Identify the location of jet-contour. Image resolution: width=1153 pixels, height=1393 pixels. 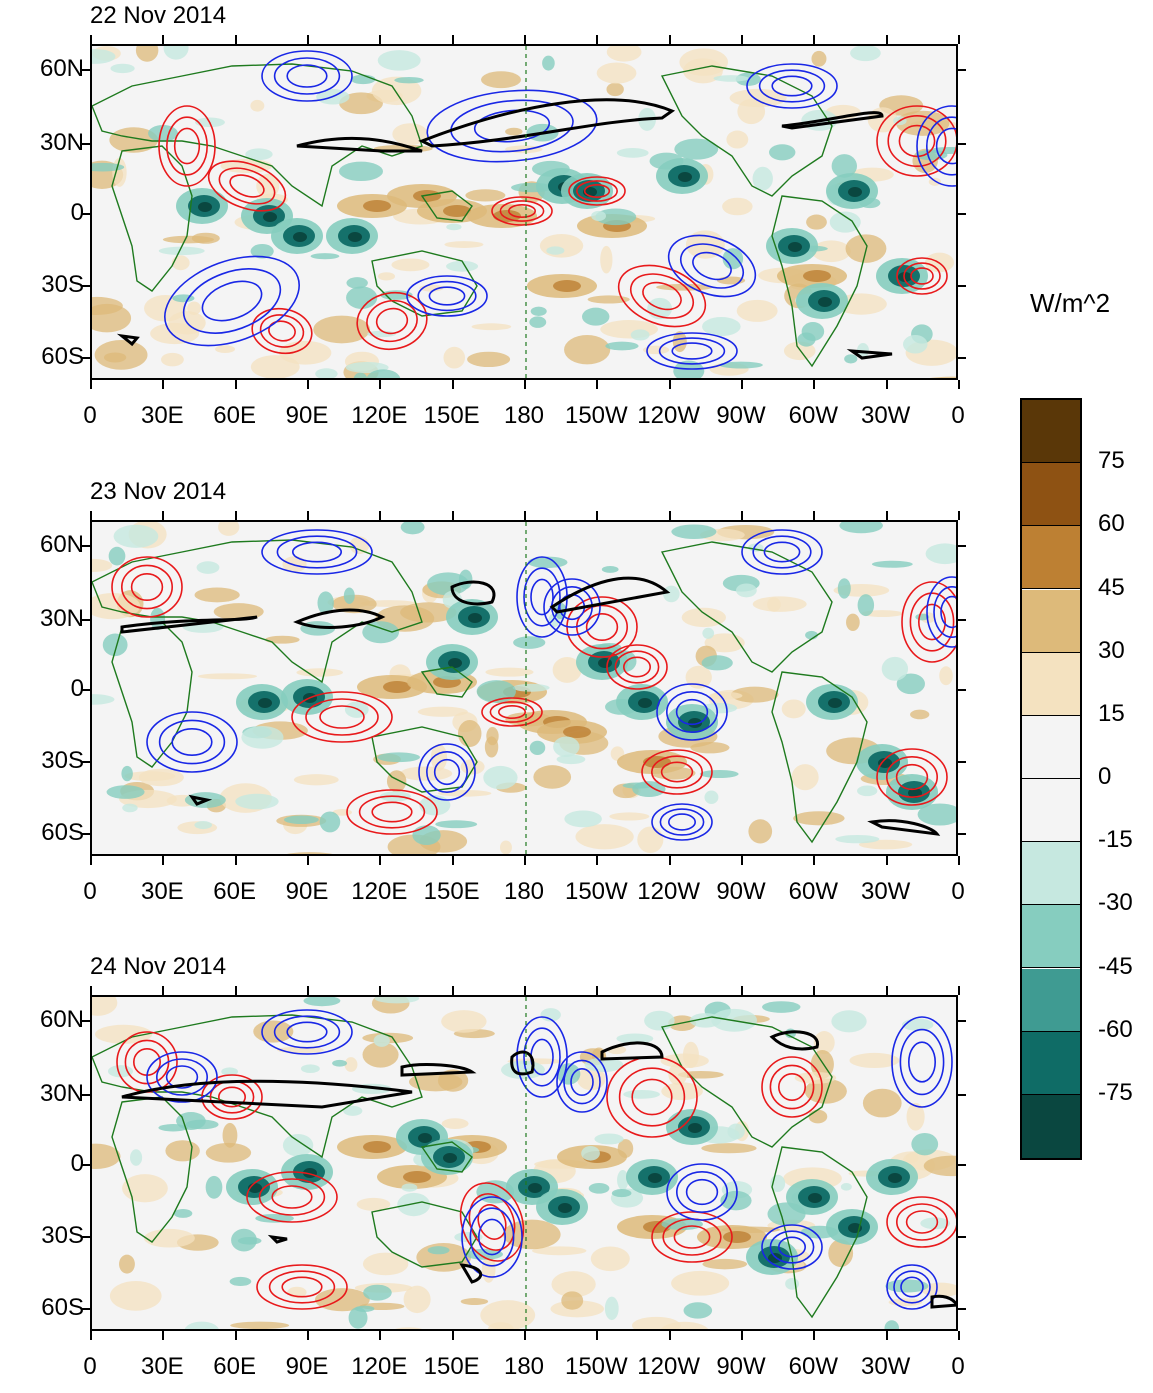
(128, 340).